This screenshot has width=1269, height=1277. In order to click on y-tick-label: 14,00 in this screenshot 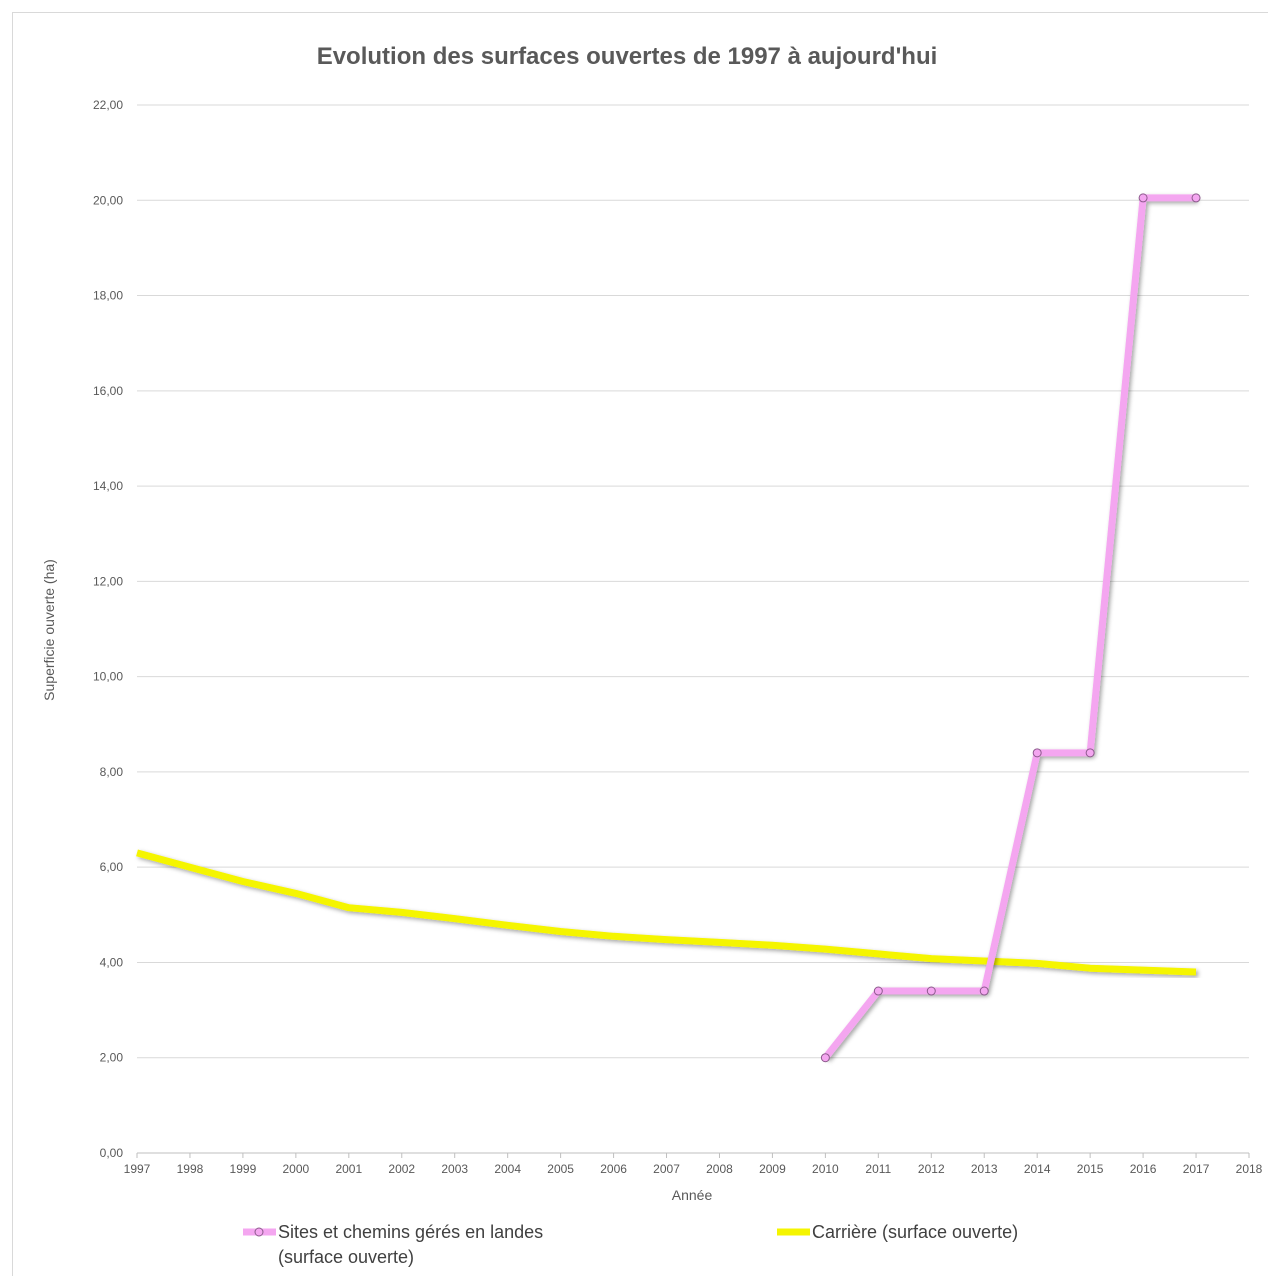, I will do `click(108, 486)`.